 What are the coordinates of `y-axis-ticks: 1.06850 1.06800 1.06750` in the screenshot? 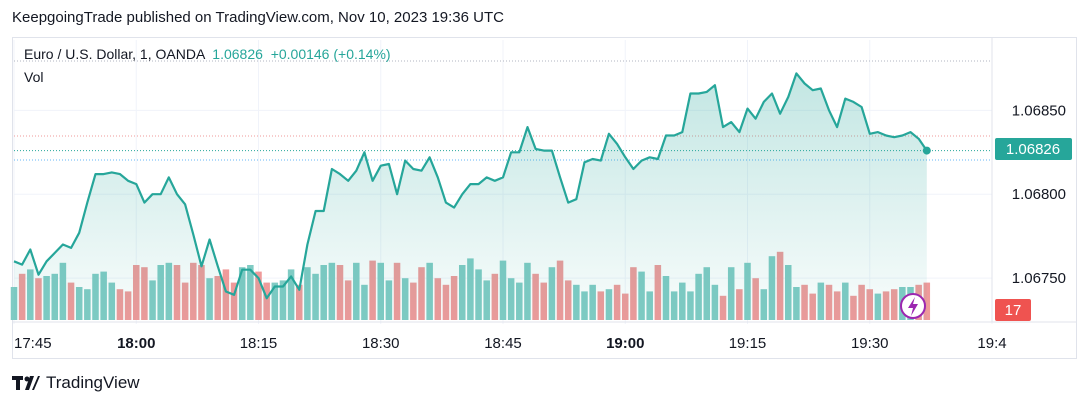 It's located at (1039, 194).